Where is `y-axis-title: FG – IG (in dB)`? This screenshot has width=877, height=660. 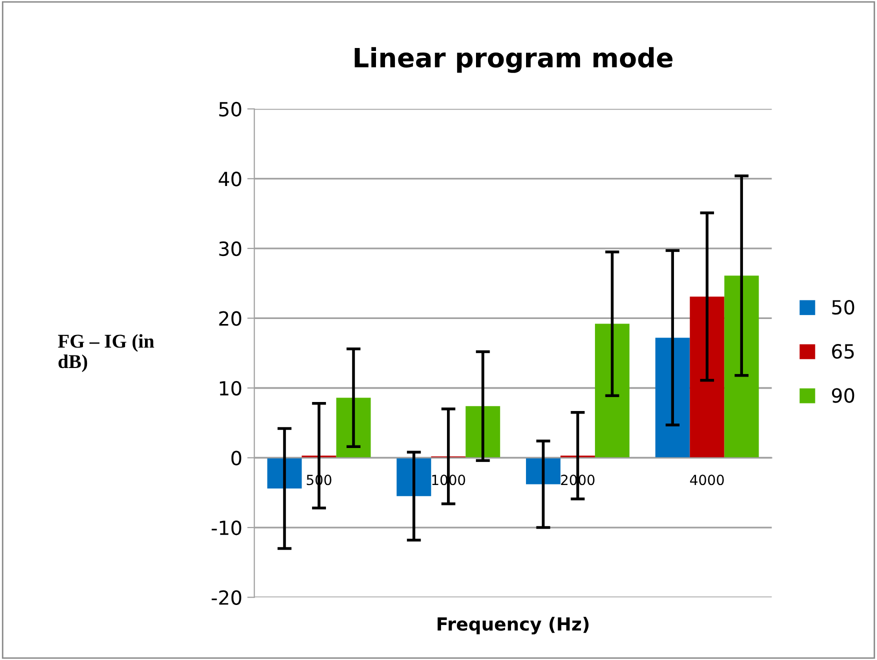
y-axis-title: FG – IG (in dB) is located at coordinates (106, 353).